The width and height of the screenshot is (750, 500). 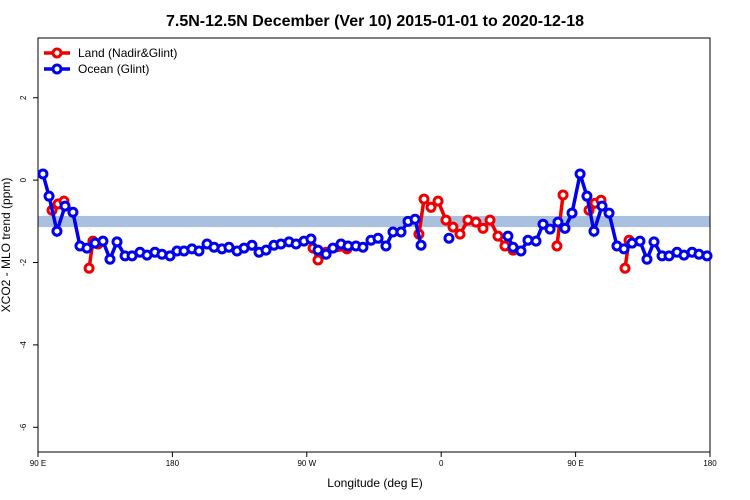 I want to click on reference-band, so click(x=374, y=221).